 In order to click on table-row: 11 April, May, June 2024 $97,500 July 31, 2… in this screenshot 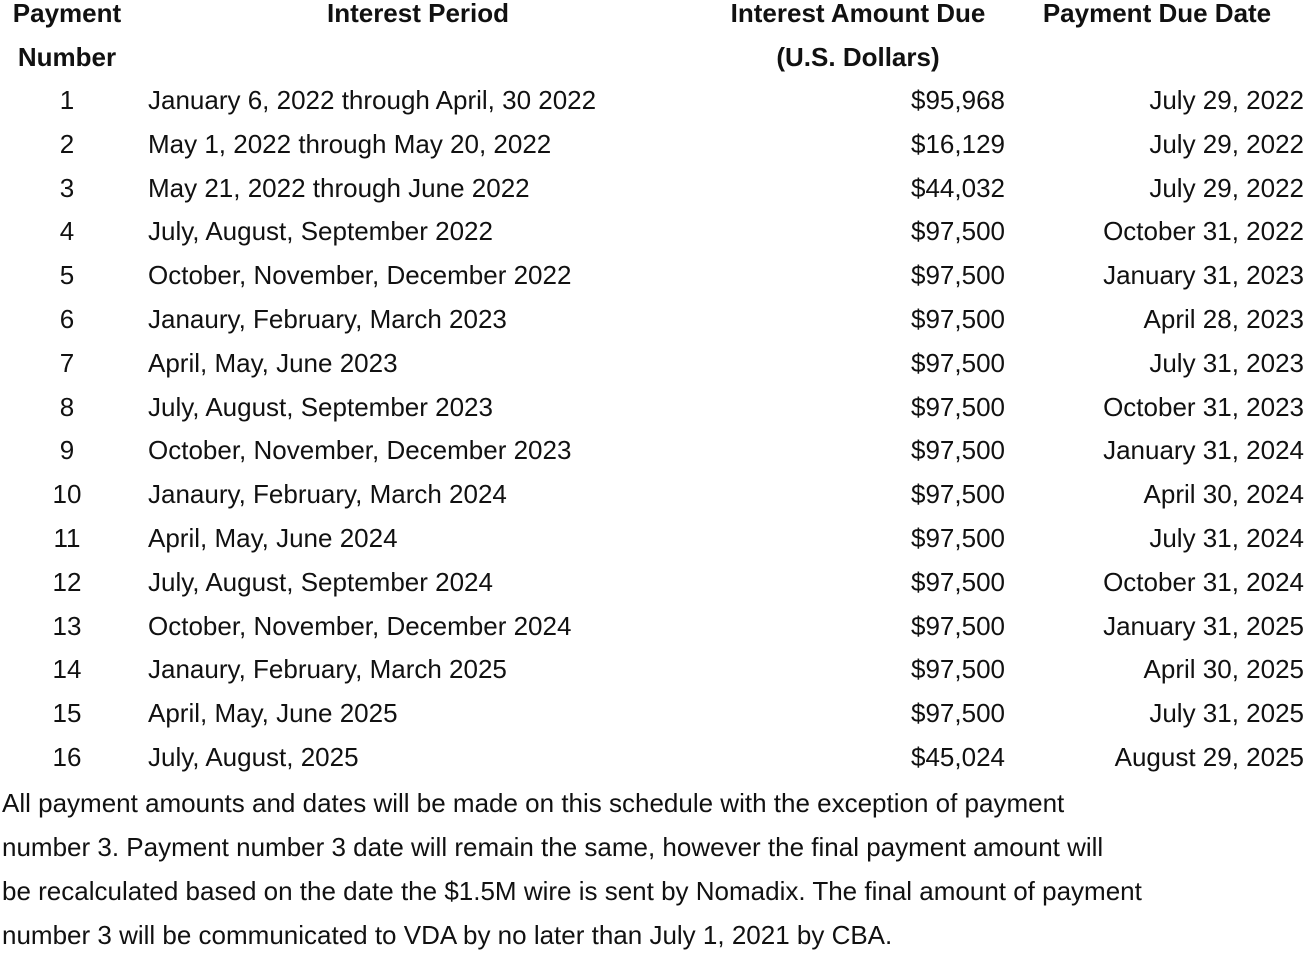, I will do `click(653, 538)`.